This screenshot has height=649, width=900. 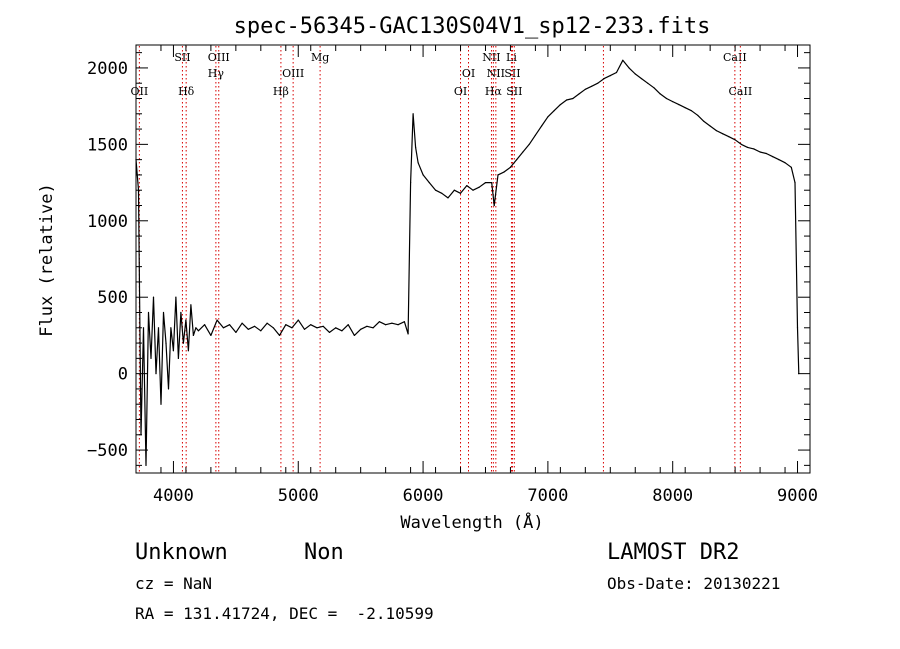 What do you see at coordinates (298, 496) in the screenshot?
I see `x-tick-label: 5000` at bounding box center [298, 496].